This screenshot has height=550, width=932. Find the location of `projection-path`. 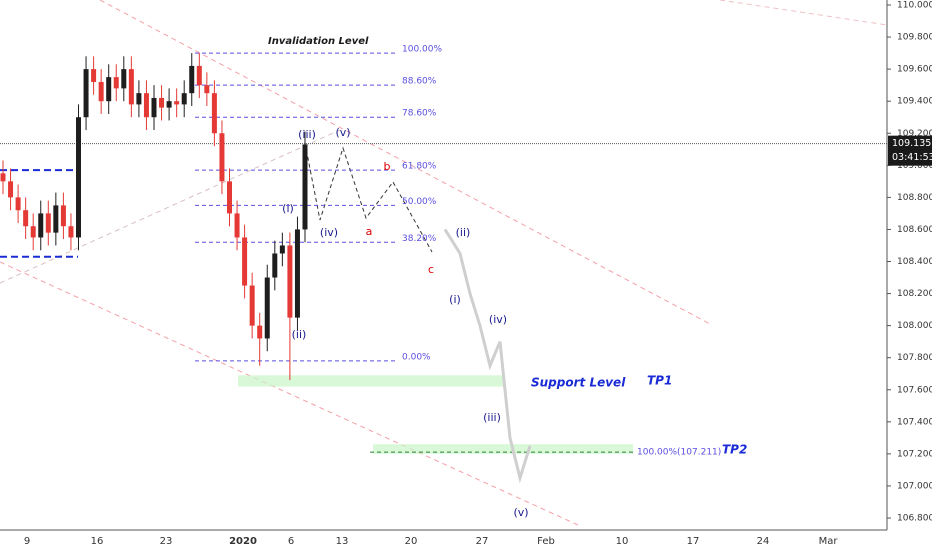

projection-path is located at coordinates (368, 197).